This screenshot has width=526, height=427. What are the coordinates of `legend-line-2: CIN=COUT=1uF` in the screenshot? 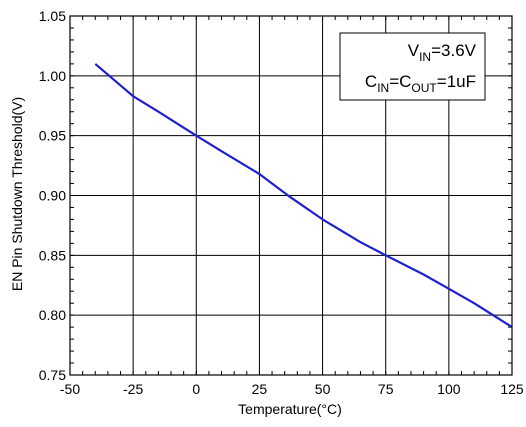 It's located at (420, 83).